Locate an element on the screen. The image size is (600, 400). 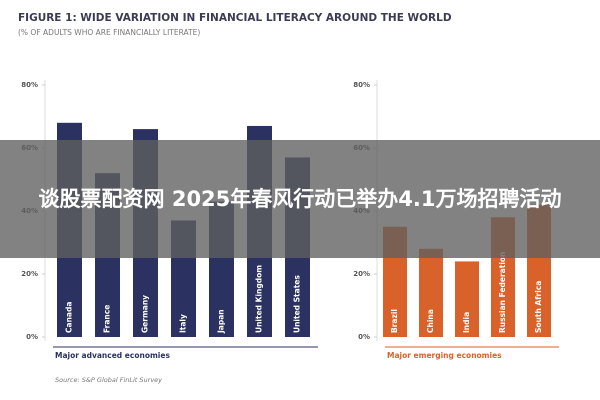
x-tick-label: South Africa is located at coordinates (538, 307).